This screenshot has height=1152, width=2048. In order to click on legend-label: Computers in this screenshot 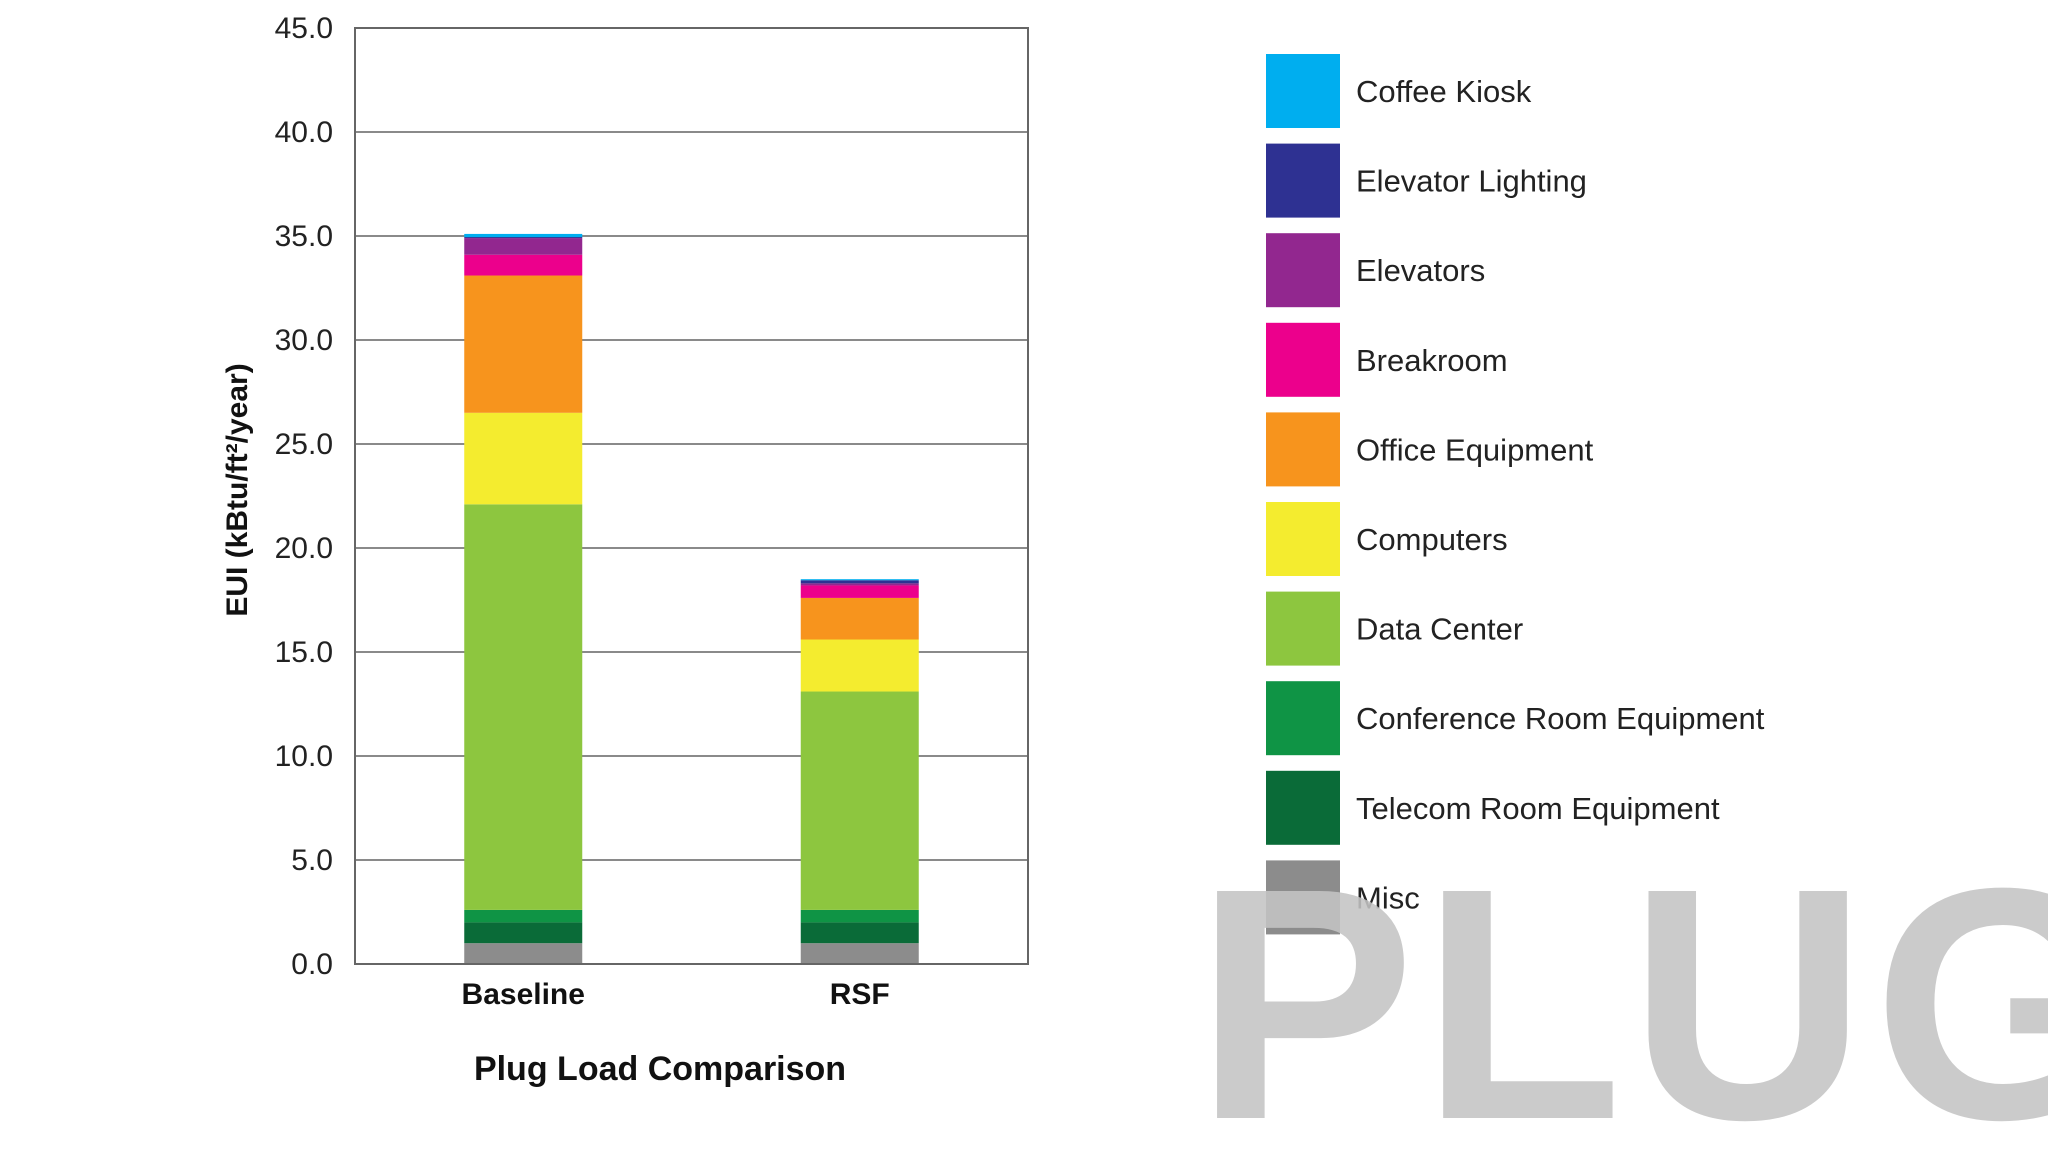, I will do `click(1432, 539)`.